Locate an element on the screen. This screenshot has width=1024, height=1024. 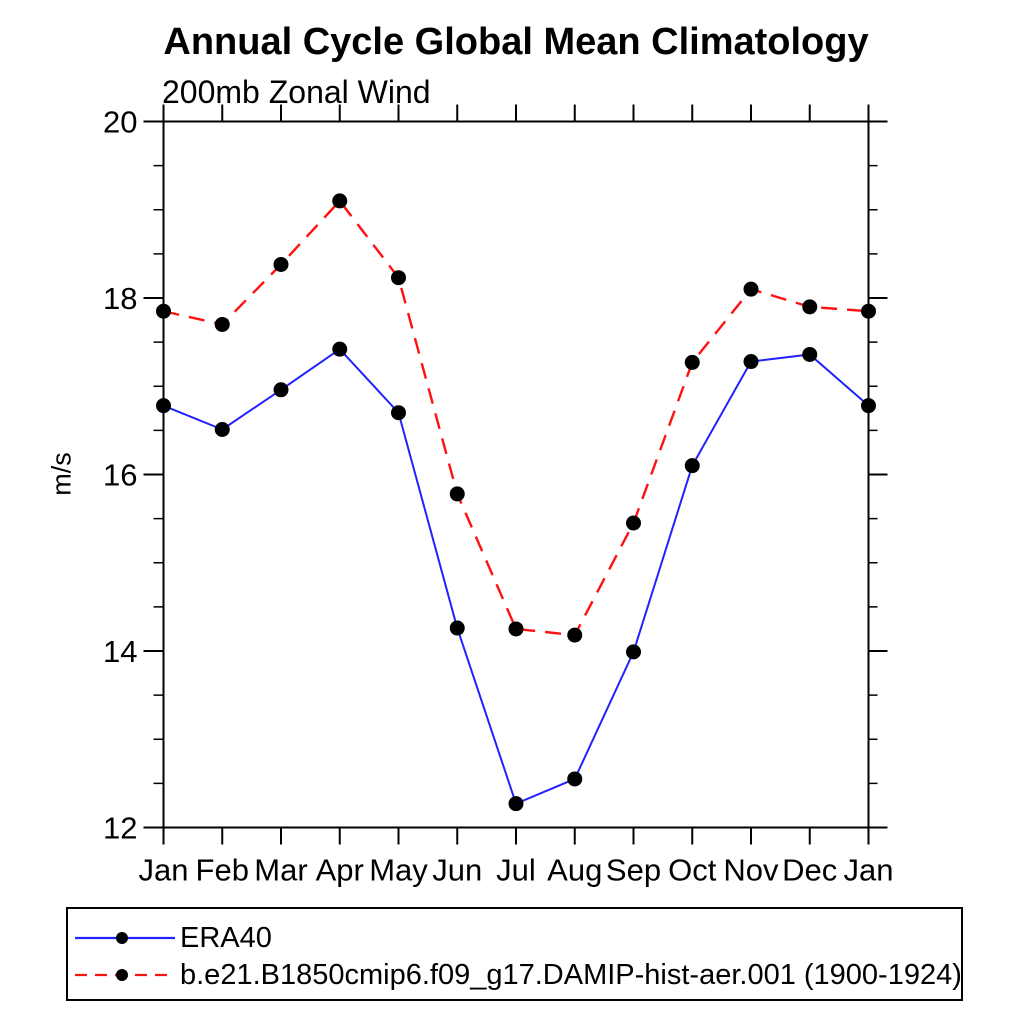
y-axis-title: m/s is located at coordinates (61, 474).